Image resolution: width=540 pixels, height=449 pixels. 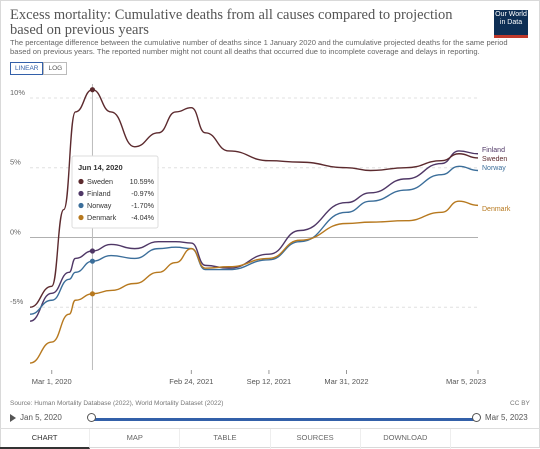 What do you see at coordinates (45, 439) in the screenshot?
I see `tab-chart: CHART` at bounding box center [45, 439].